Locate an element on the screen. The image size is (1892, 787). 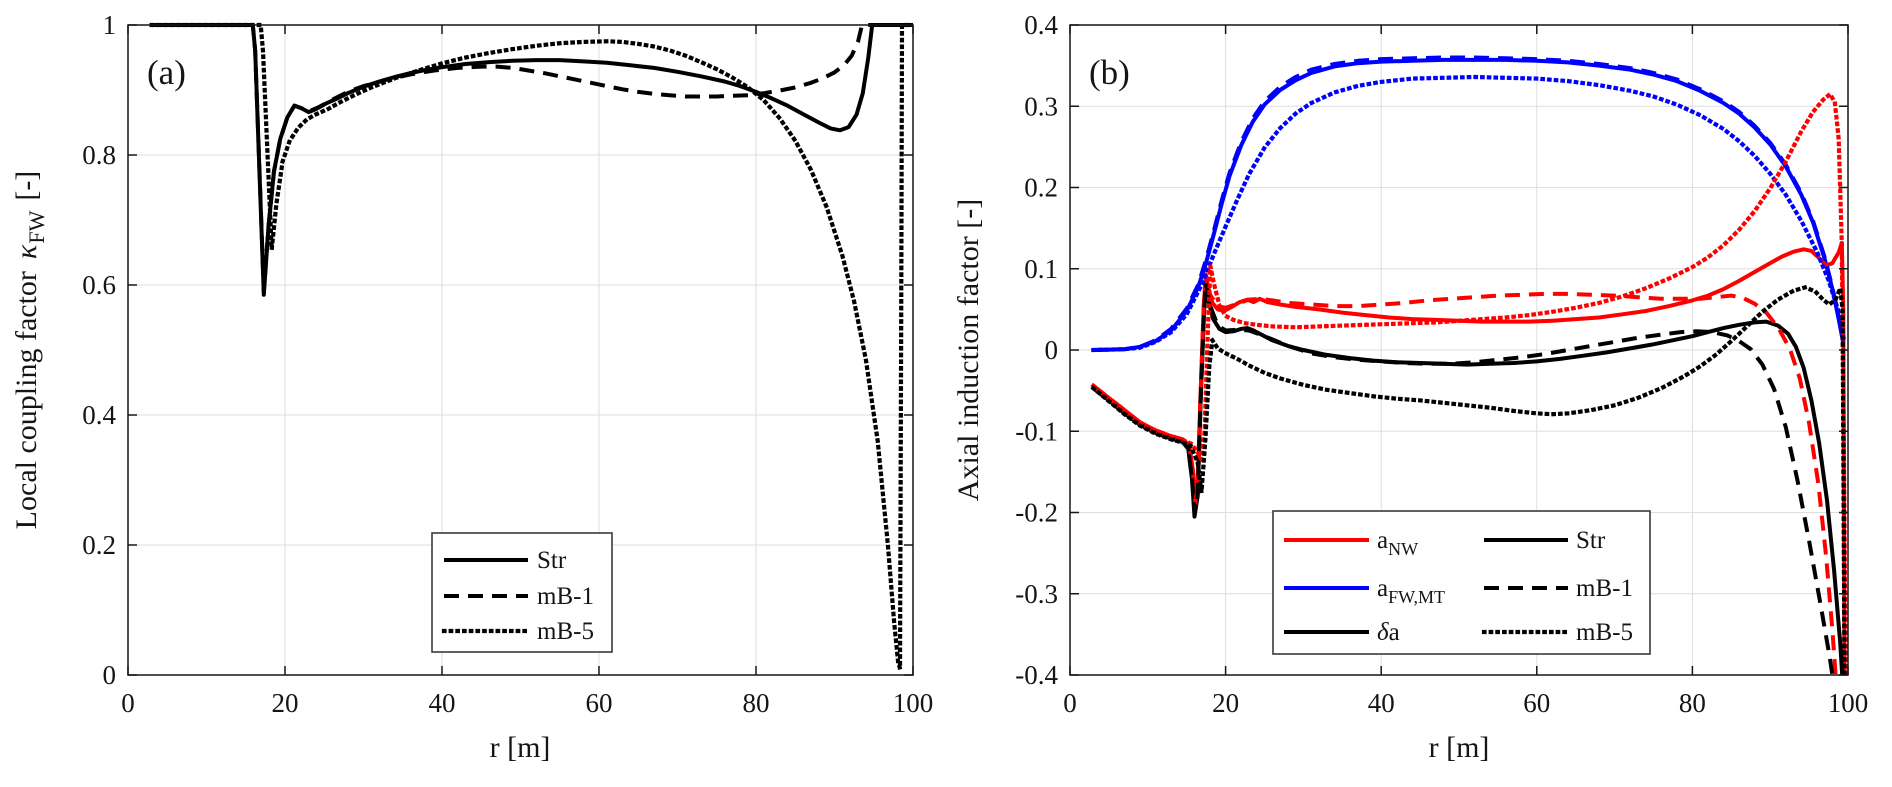
legend-b-label-str: Str is located at coordinates (1591, 540).